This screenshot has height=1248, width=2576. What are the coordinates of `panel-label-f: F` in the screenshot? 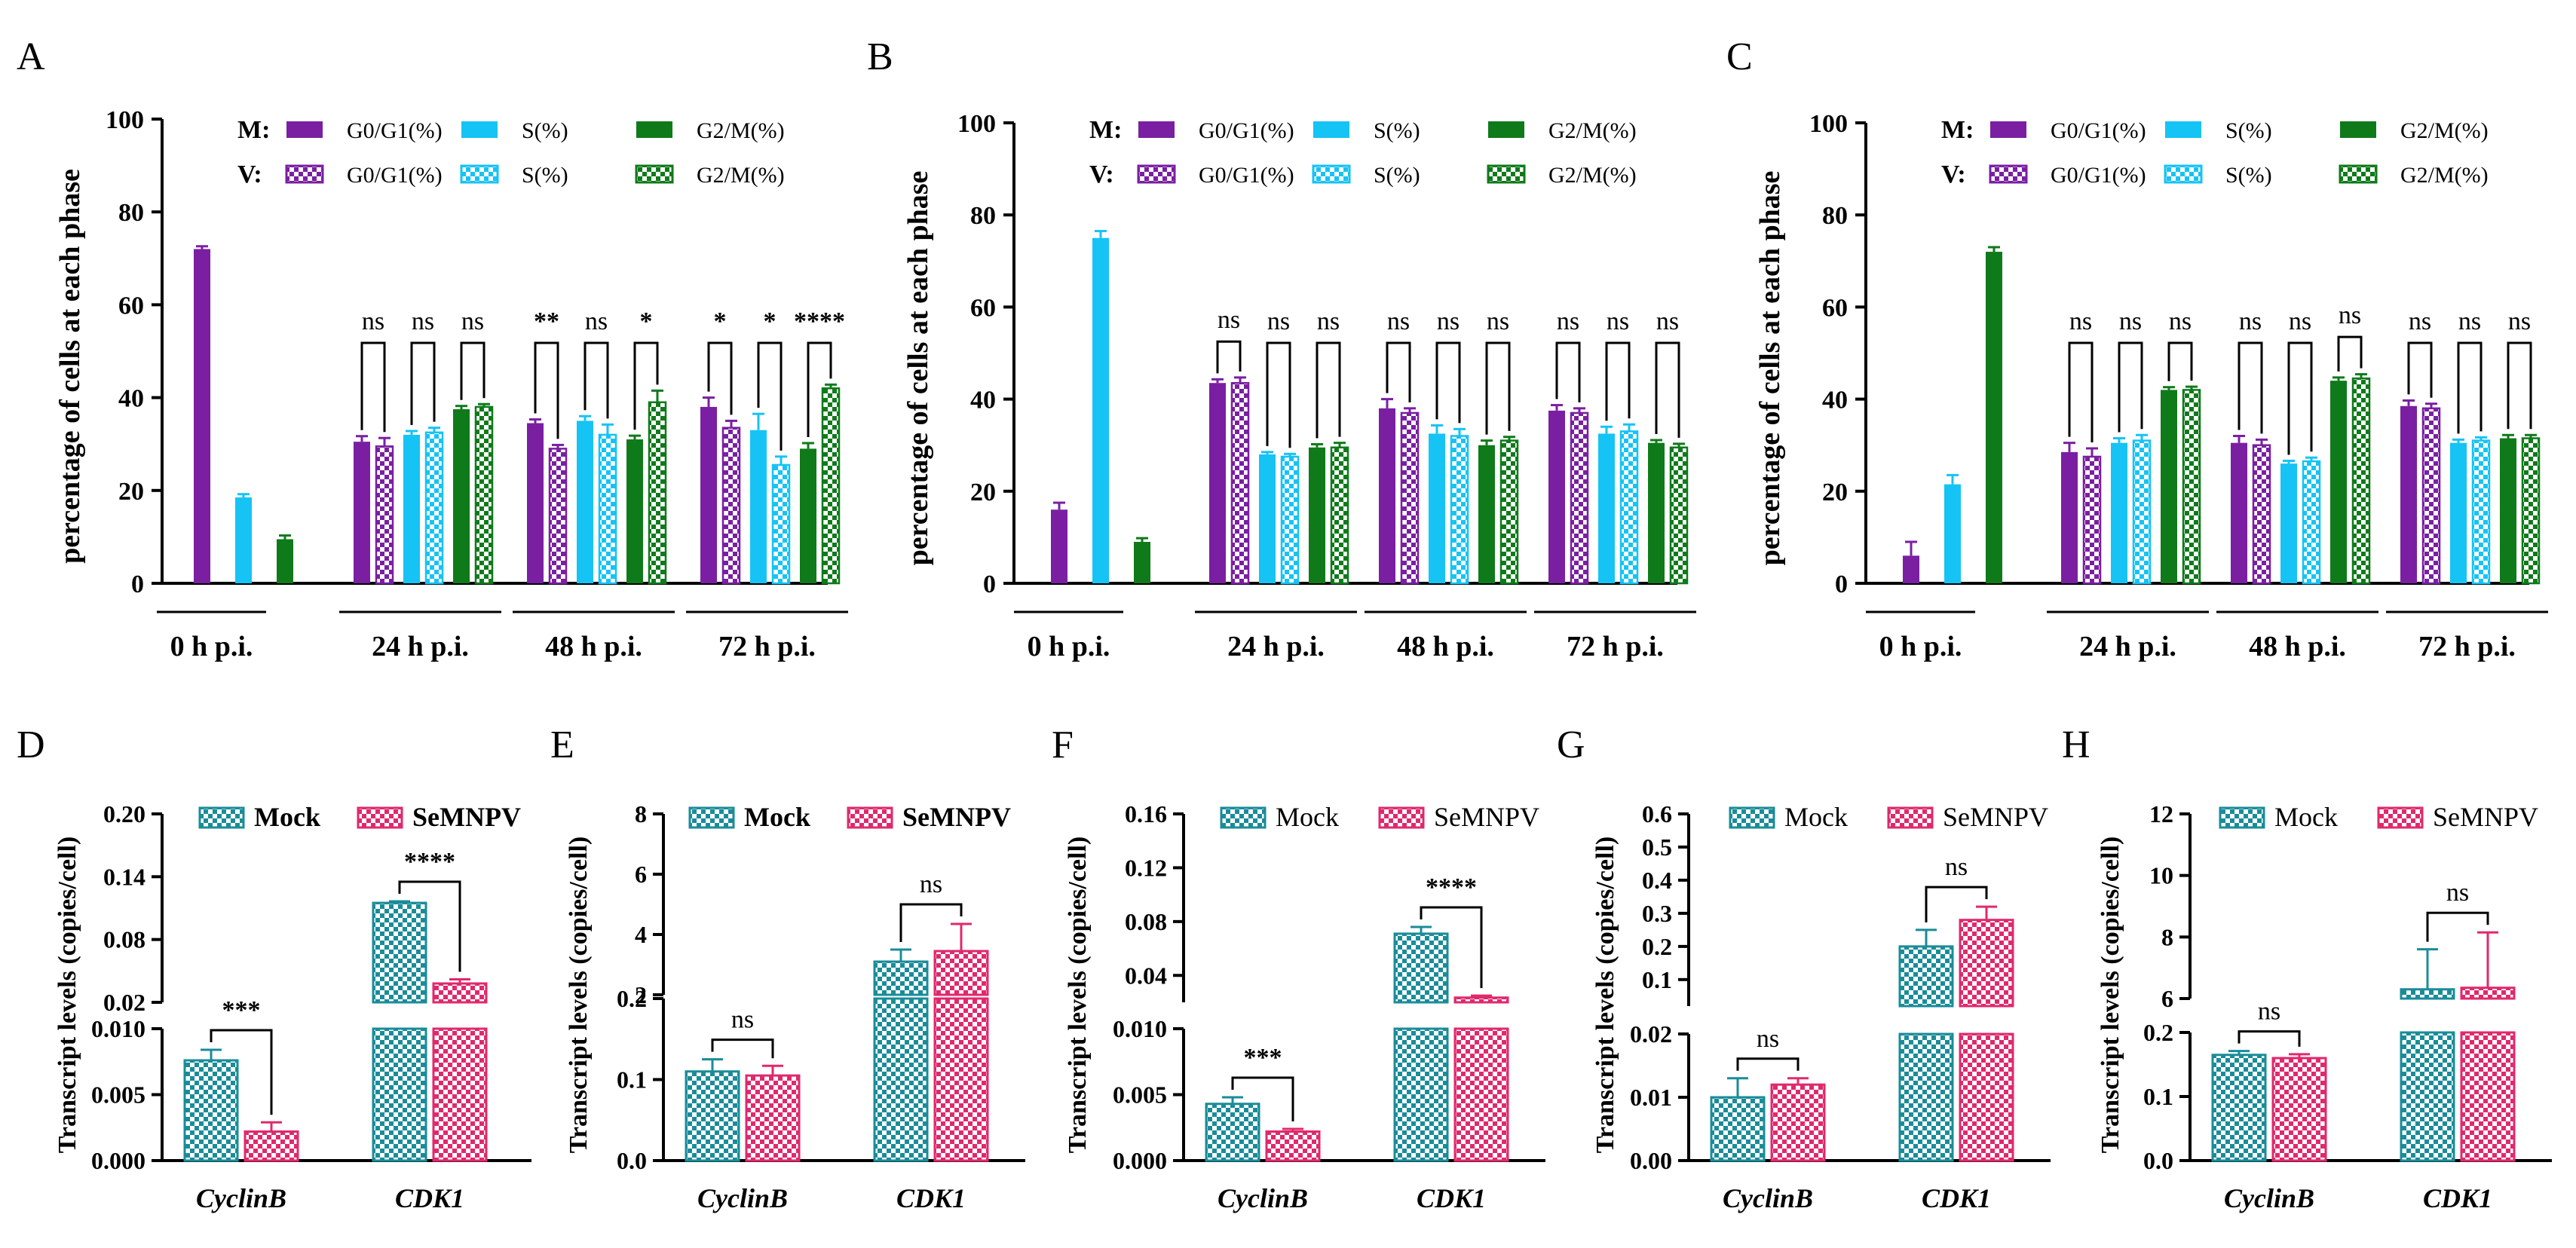 It's located at (1063, 744).